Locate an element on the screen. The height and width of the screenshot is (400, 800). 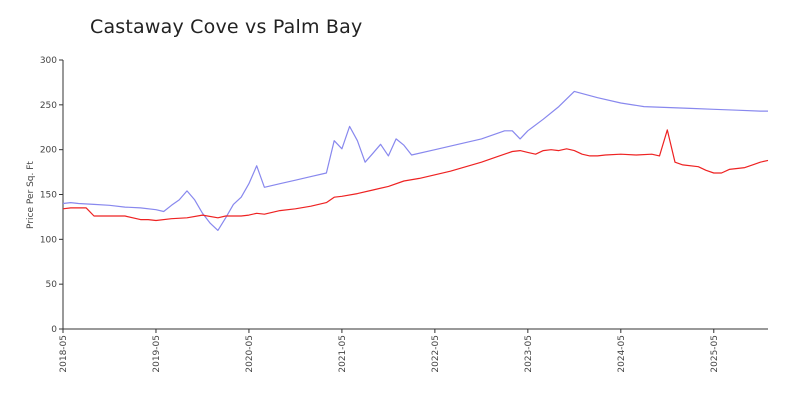
y-tick-label: 200 is located at coordinates (48, 151).